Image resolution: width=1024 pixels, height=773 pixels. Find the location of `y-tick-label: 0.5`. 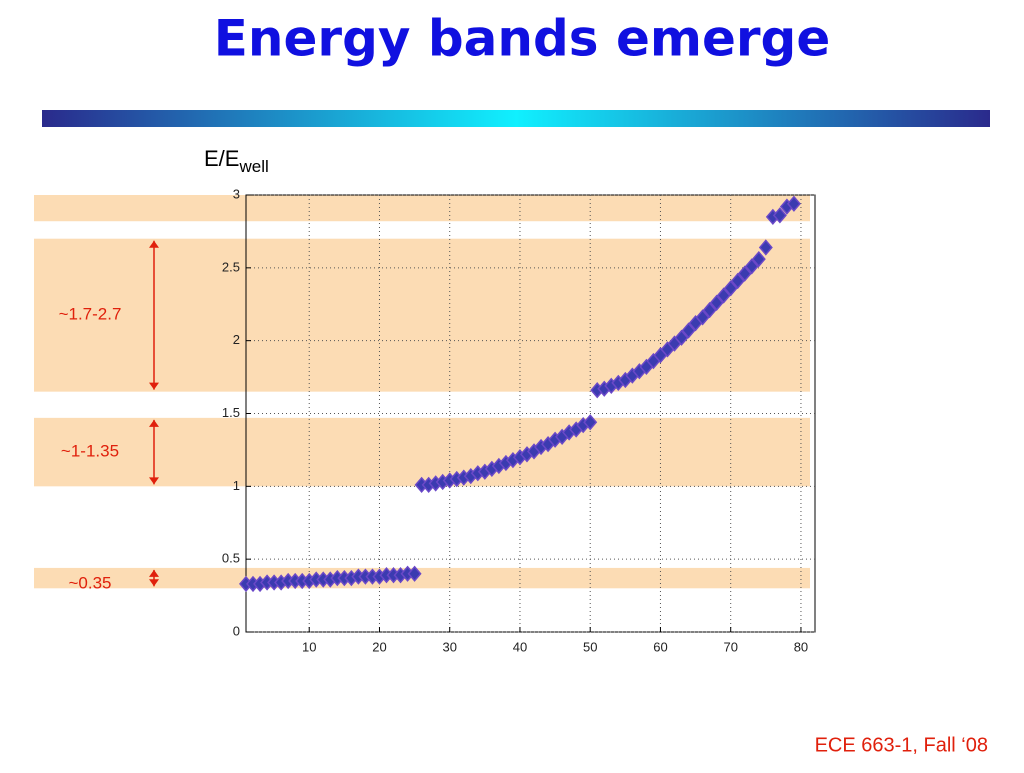

y-tick-label: 0.5 is located at coordinates (231, 558).